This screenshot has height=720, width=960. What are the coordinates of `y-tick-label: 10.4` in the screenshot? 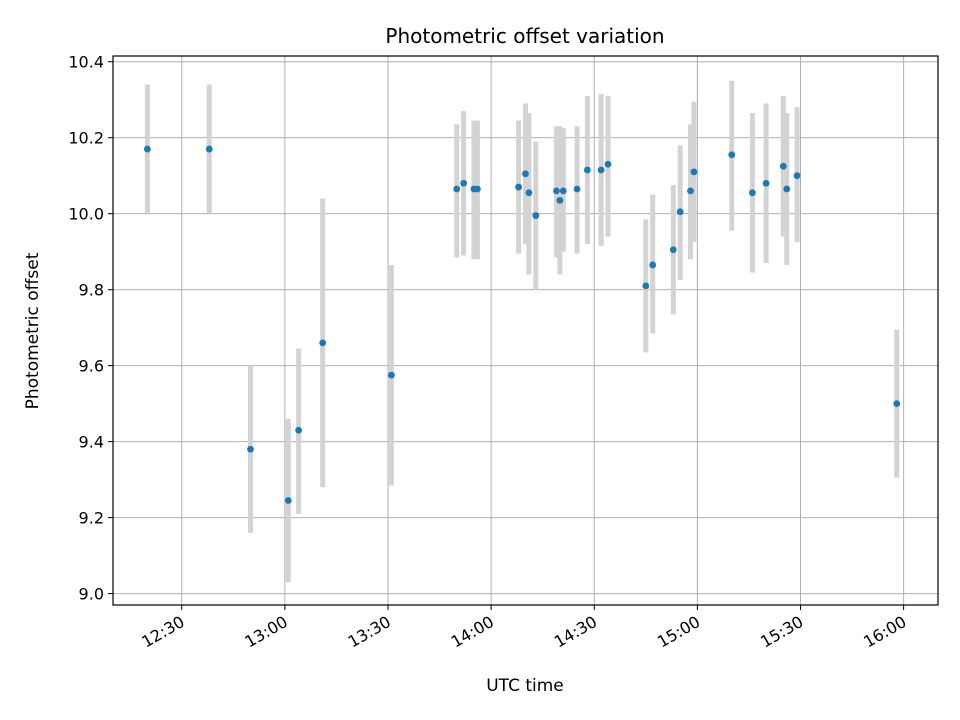 It's located at (86, 62).